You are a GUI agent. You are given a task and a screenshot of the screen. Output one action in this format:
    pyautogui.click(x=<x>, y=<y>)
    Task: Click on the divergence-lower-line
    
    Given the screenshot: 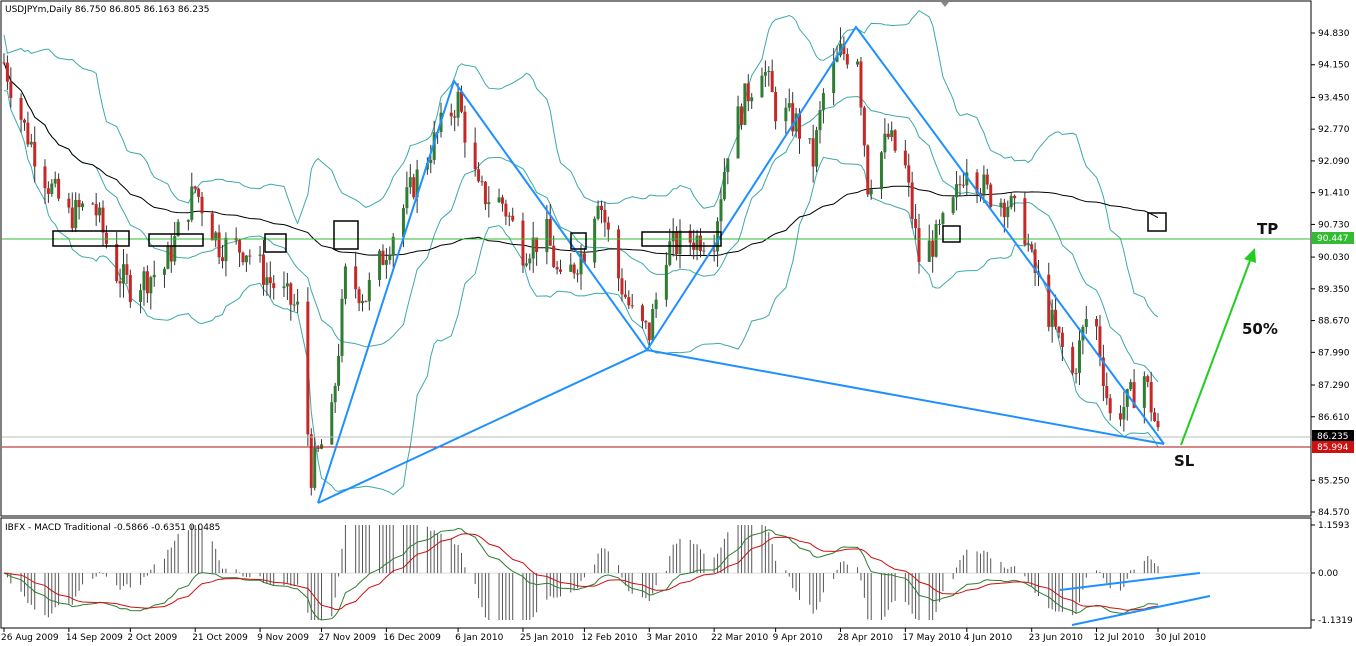 What is the action you would take?
    pyautogui.click(x=1141, y=610)
    